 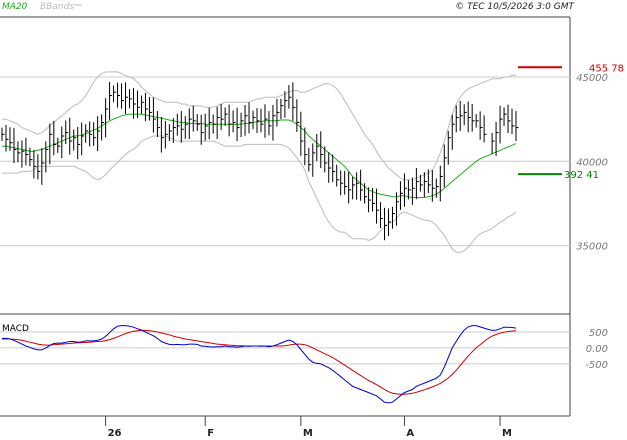 What do you see at coordinates (596, 365) in the screenshot?
I see `macd-tick-label: -500` at bounding box center [596, 365].